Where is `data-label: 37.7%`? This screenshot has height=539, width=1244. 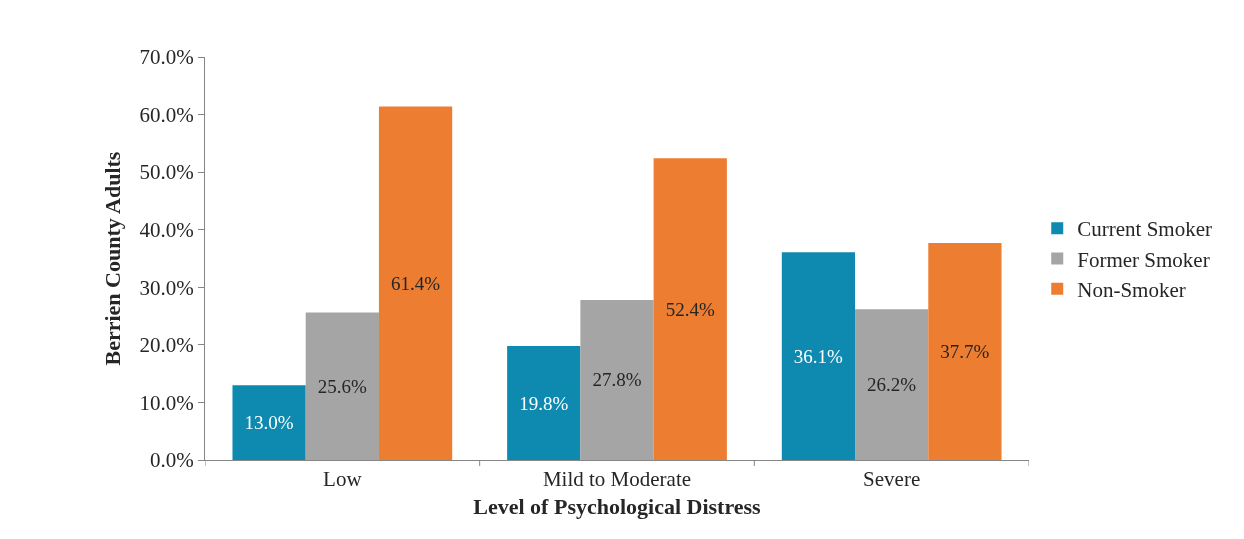 data-label: 37.7% is located at coordinates (965, 351).